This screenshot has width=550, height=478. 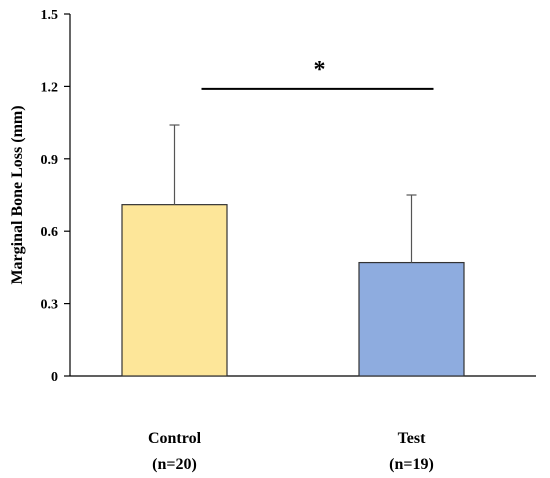 I want to click on bar-test, so click(x=411, y=319).